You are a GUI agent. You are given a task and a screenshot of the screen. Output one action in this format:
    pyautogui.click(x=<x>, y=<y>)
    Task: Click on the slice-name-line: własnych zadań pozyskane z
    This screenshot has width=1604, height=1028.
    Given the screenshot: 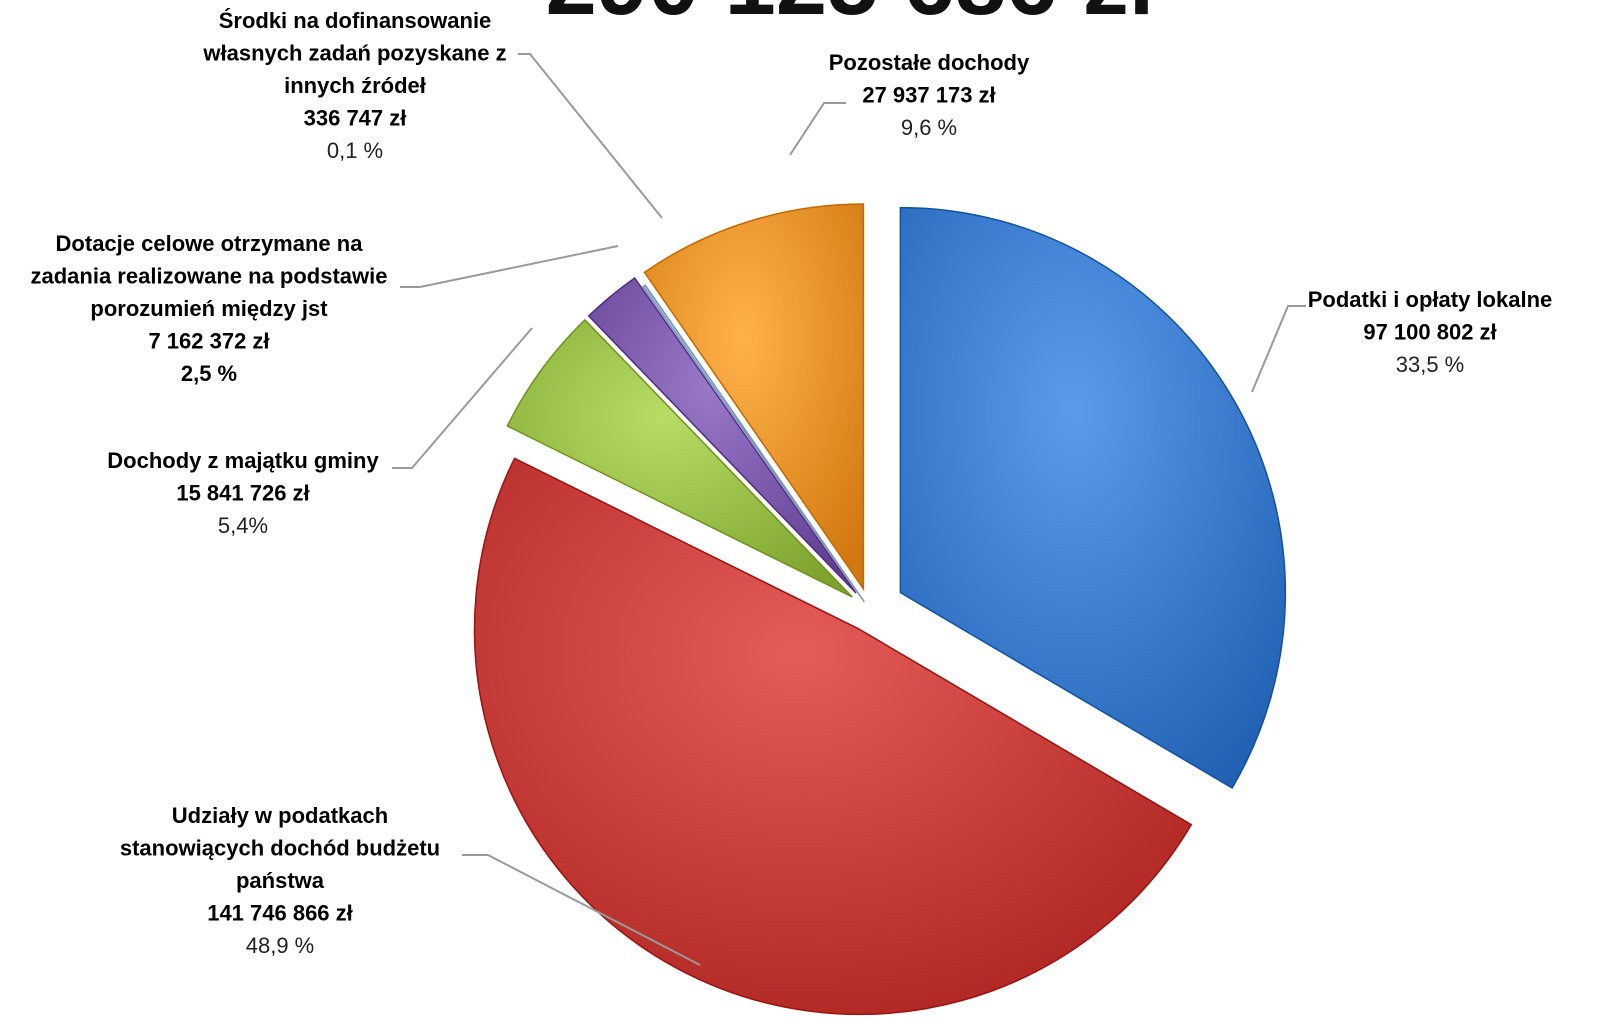 What is the action you would take?
    pyautogui.click(x=354, y=53)
    